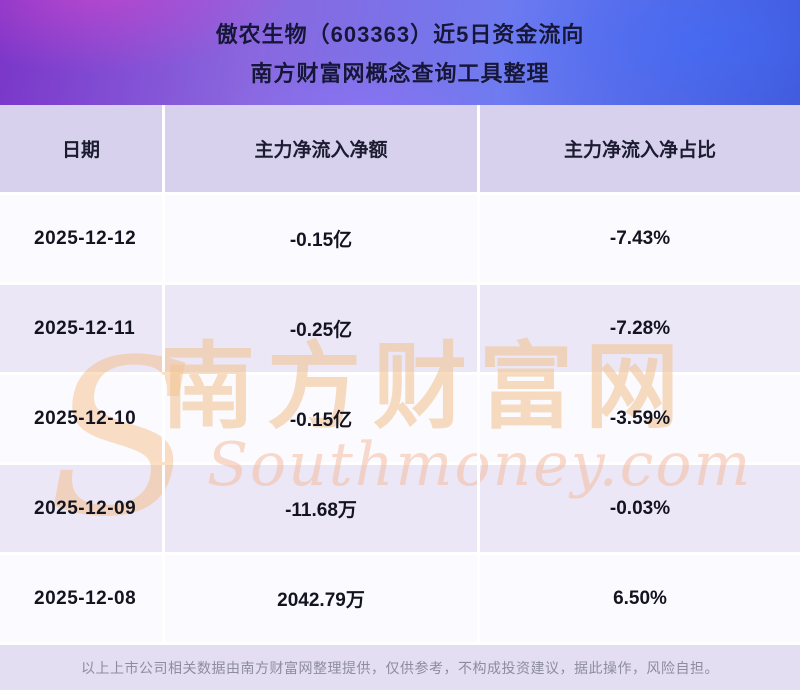  Describe the element at coordinates (322, 148) in the screenshot. I see `column-header-main-net-inflow: 主力净流入净额` at that location.